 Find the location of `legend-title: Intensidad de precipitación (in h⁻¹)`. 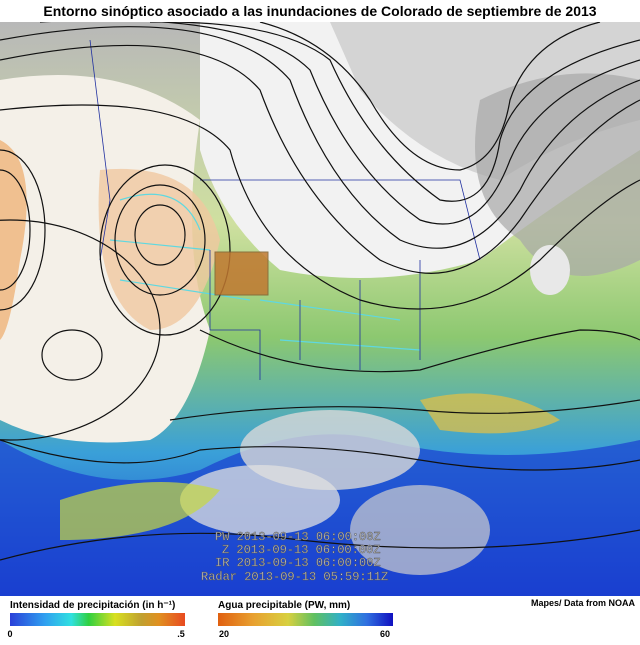

legend-title: Intensidad de precipitación (in h⁻¹) is located at coordinates (92, 605).